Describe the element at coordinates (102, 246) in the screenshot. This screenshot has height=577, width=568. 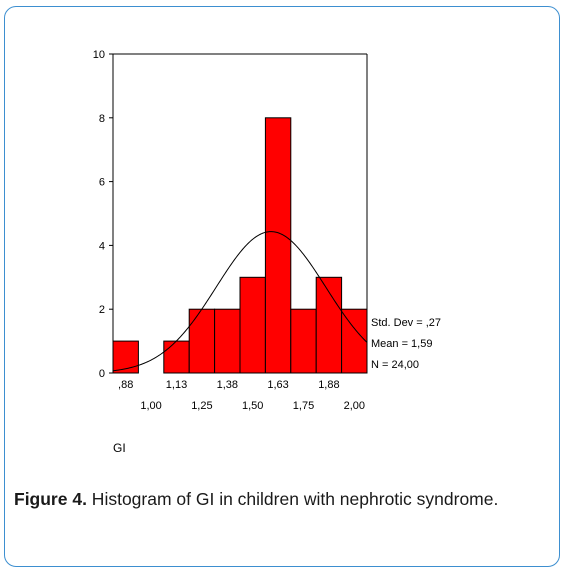
I see `y-tick-label: 4` at that location.